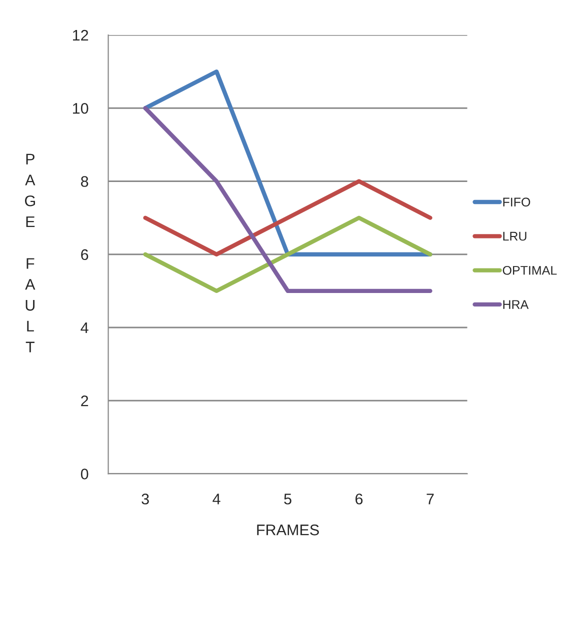  I want to click on text: PAGE FAULT, so click(30, 253).